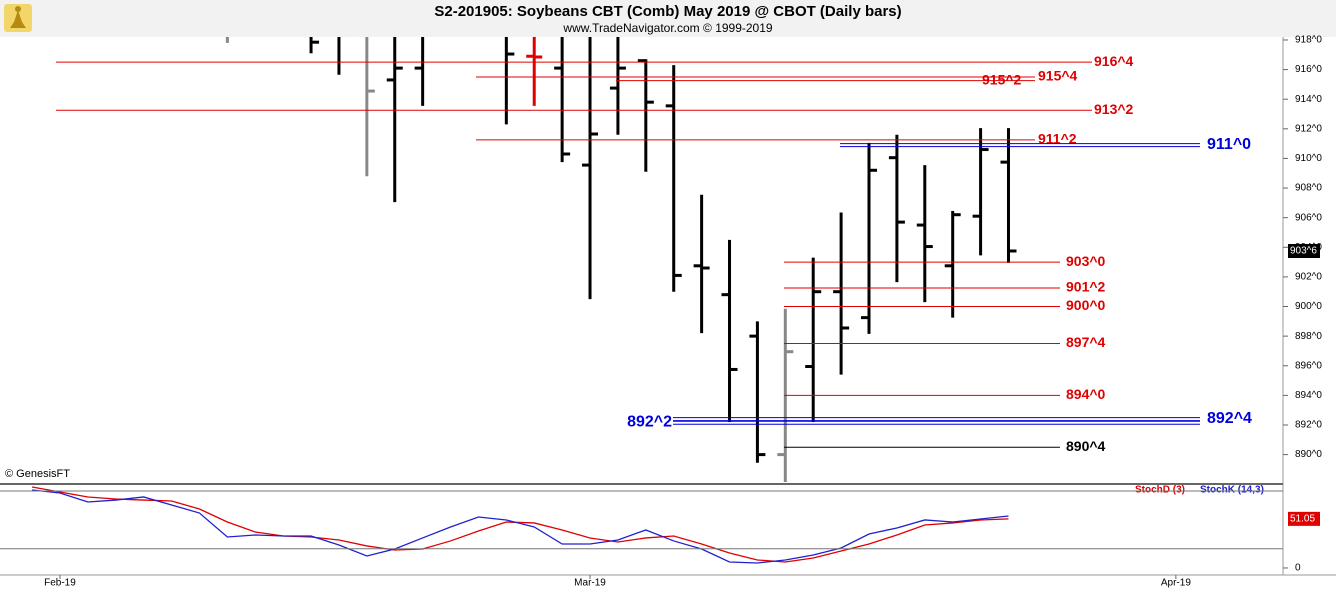 Image resolution: width=1336 pixels, height=591 pixels. I want to click on y-tick-label: 916^0, so click(1308, 69).